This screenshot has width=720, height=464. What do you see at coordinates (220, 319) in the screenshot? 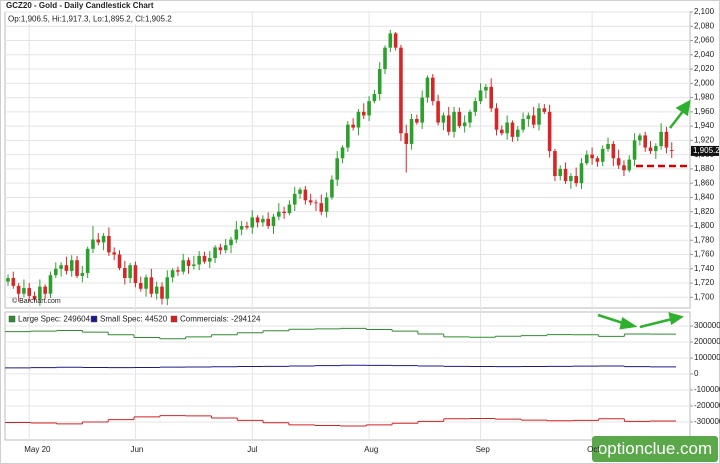
I see `legend-label: Commercials: -294124` at bounding box center [220, 319].